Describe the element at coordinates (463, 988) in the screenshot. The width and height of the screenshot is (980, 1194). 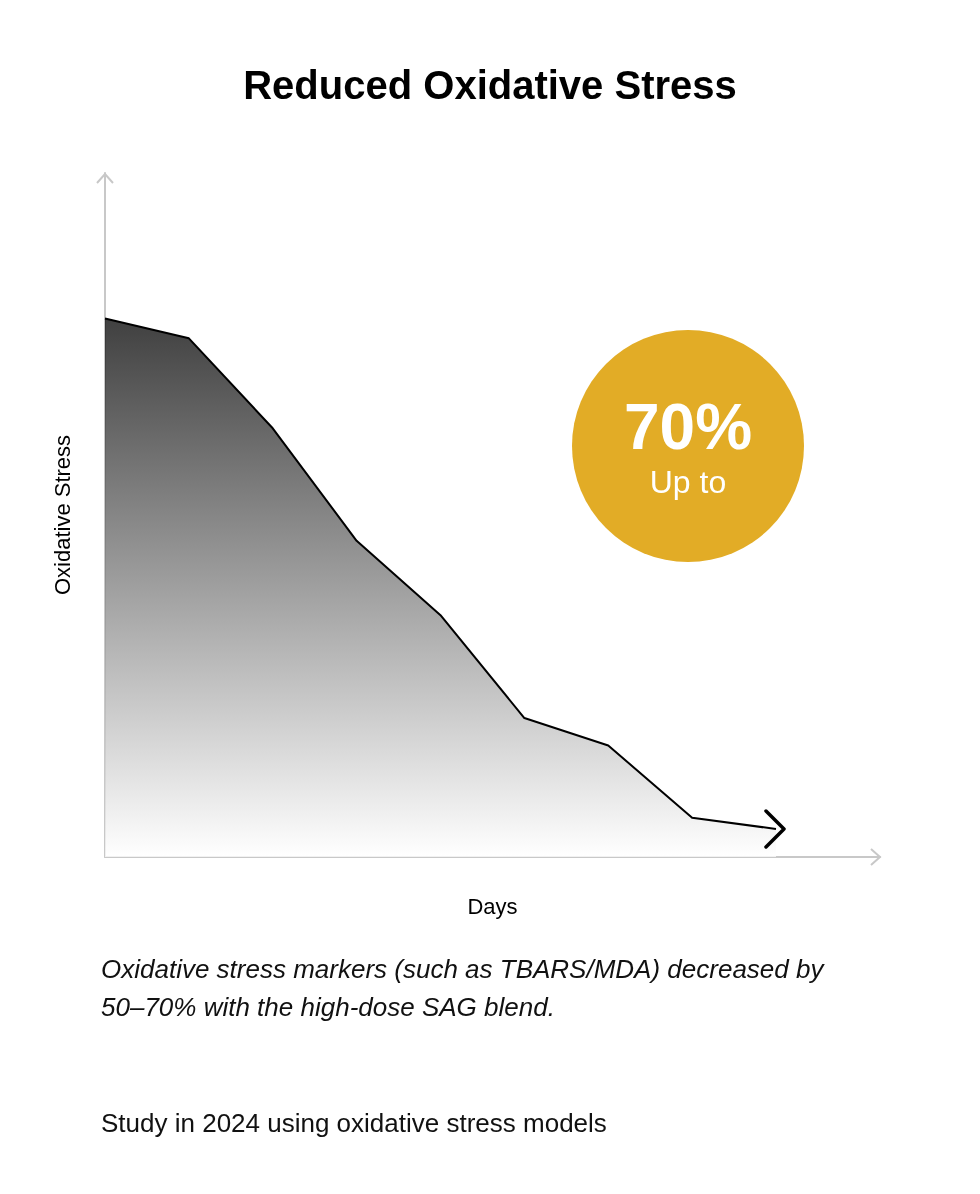
I see `text: Oxidative stress markers (such as TBARS/MDA) decreased by 50–70% with the high-dose SAG blend.` at that location.